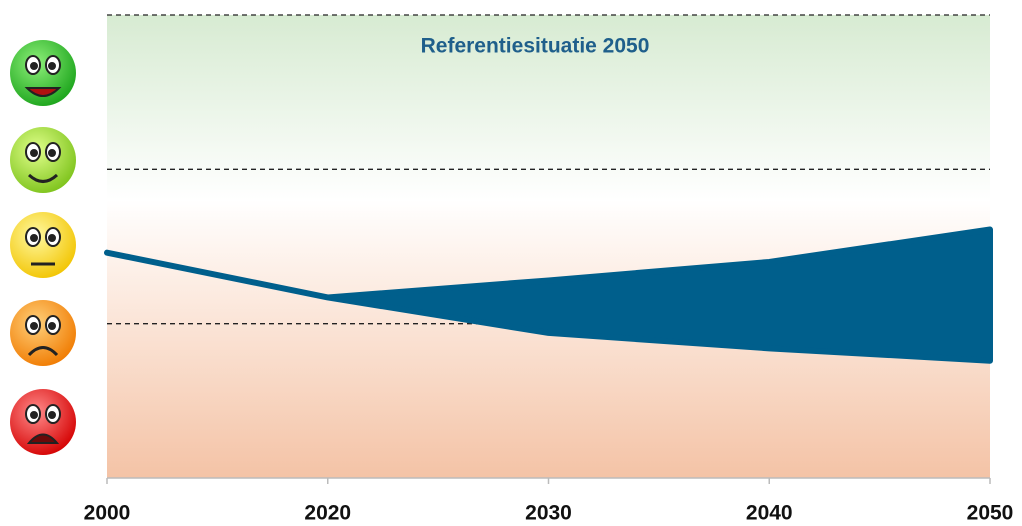 This screenshot has width=1022, height=526. What do you see at coordinates (769, 513) in the screenshot?
I see `x-tick-label: 2040` at bounding box center [769, 513].